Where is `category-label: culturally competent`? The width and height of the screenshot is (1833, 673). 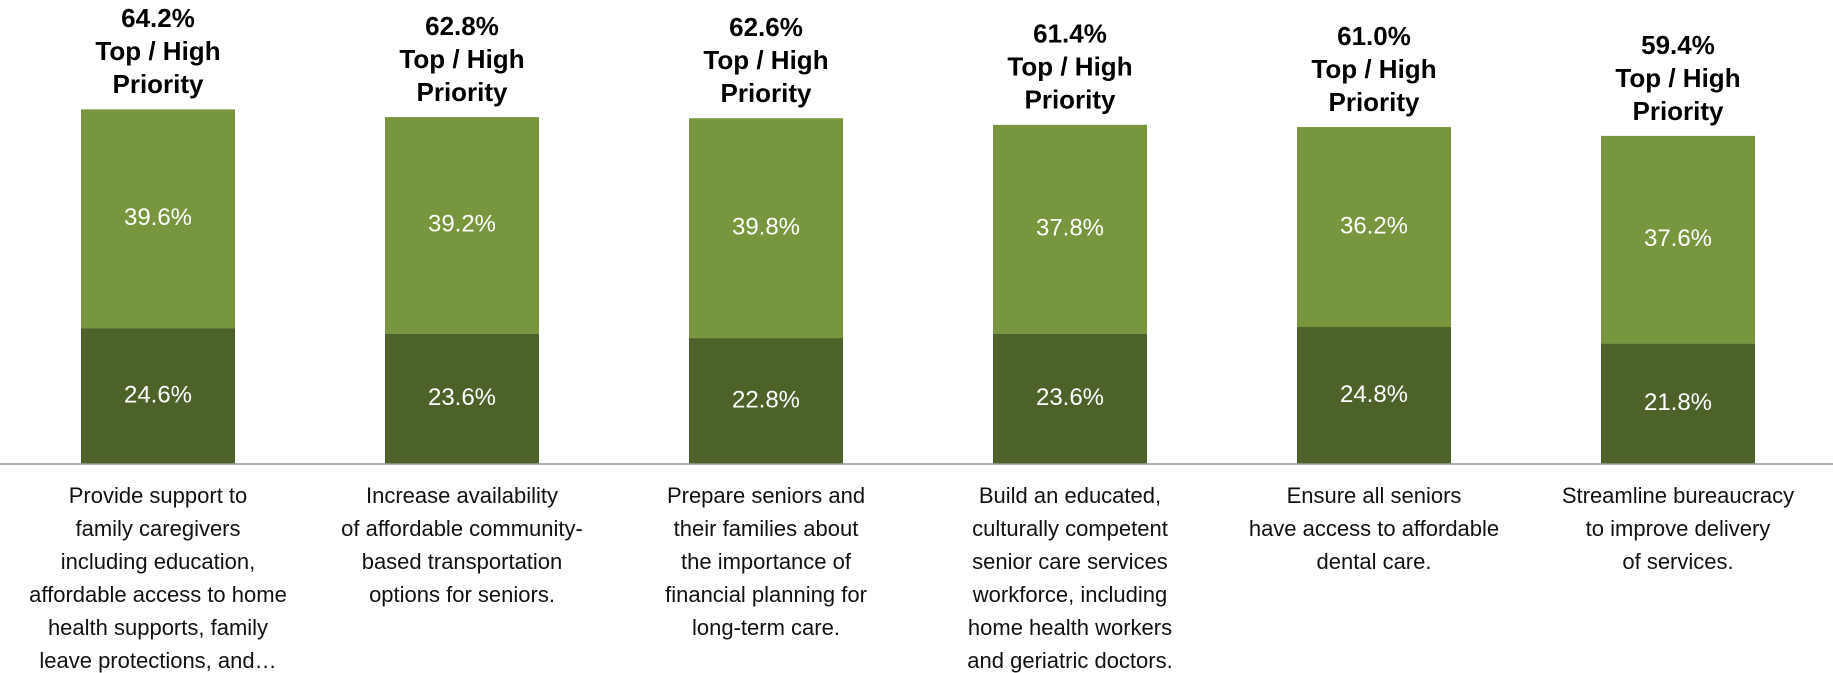
category-label: culturally competent is located at coordinates (1070, 528).